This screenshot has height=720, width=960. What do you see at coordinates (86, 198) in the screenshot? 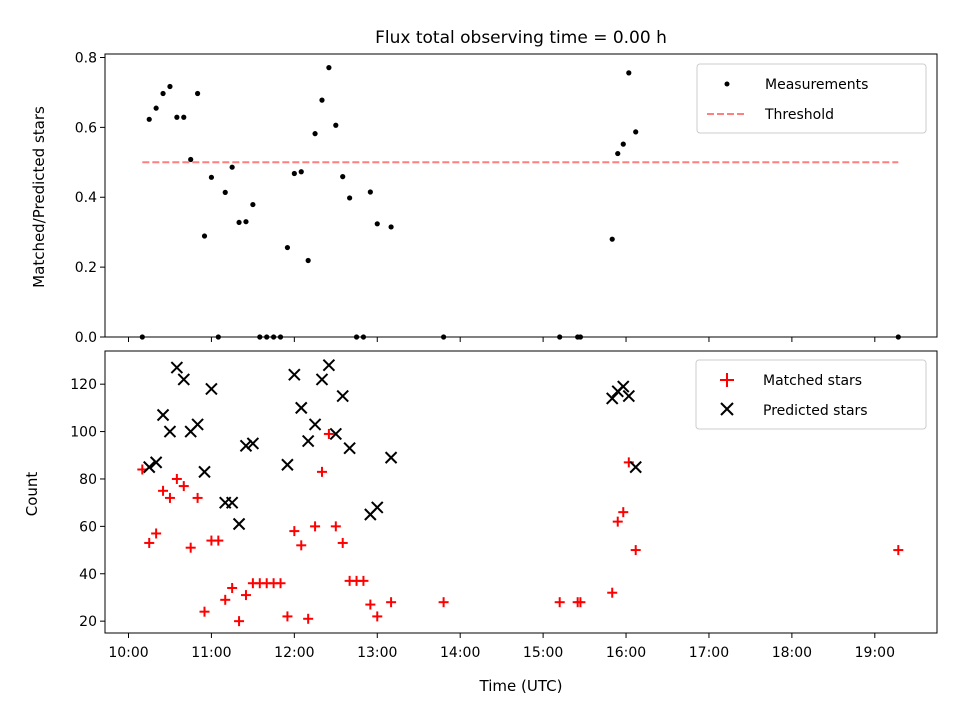
I see `y-tick-label: 0.4` at bounding box center [86, 198].